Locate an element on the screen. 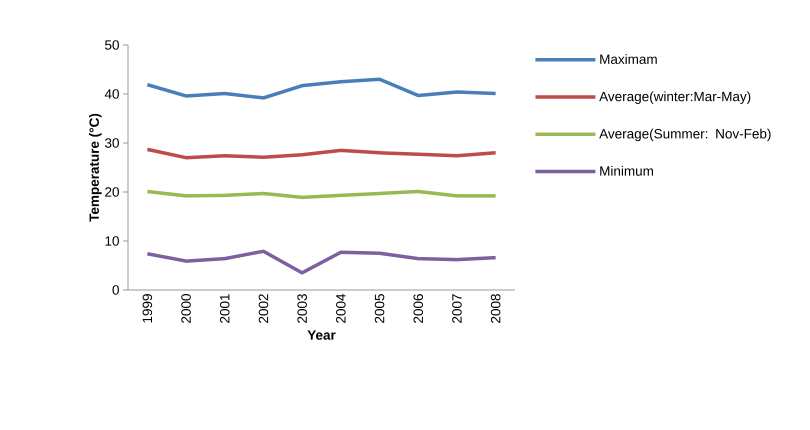 The width and height of the screenshot is (810, 430). x-tick-label: 1999 is located at coordinates (147, 308).